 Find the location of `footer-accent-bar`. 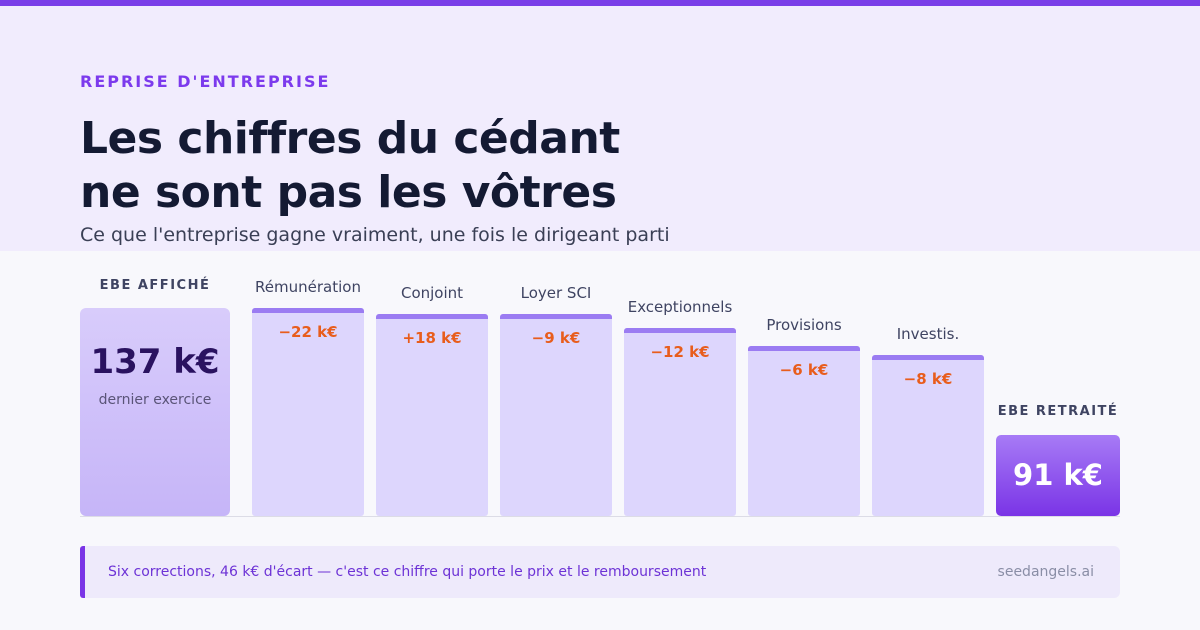

footer-accent-bar is located at coordinates (82, 572).